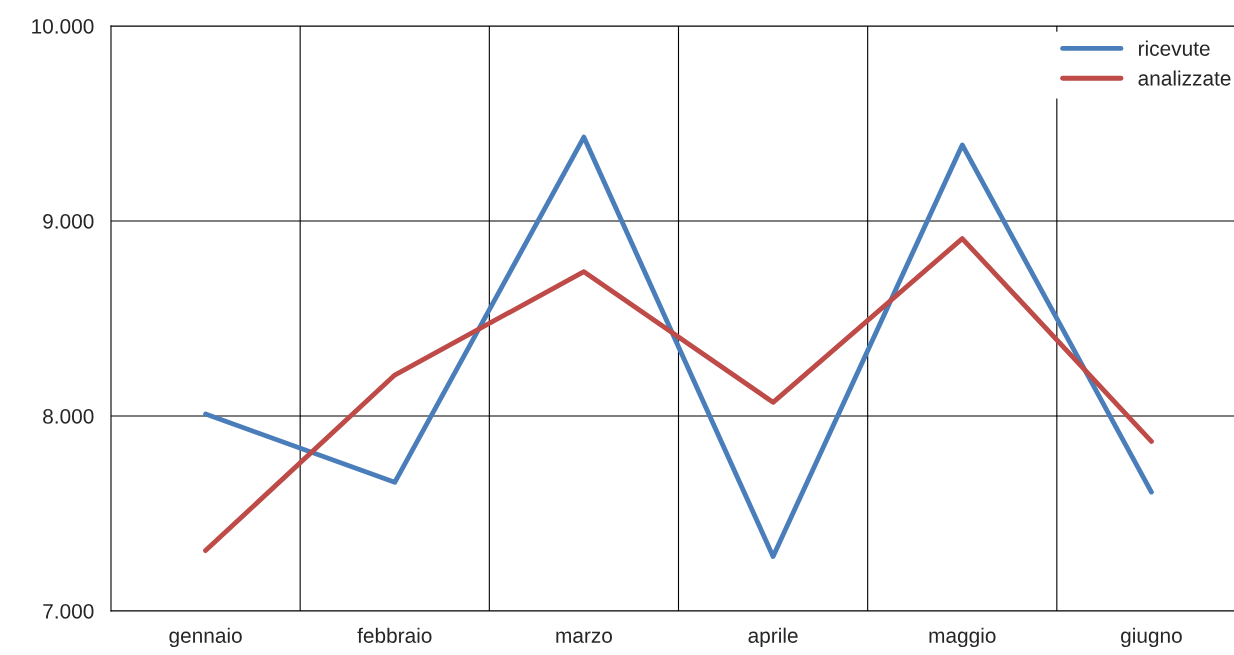 Image resolution: width=1234 pixels, height=655 pixels. I want to click on legend-label: ricevute, so click(1174, 48).